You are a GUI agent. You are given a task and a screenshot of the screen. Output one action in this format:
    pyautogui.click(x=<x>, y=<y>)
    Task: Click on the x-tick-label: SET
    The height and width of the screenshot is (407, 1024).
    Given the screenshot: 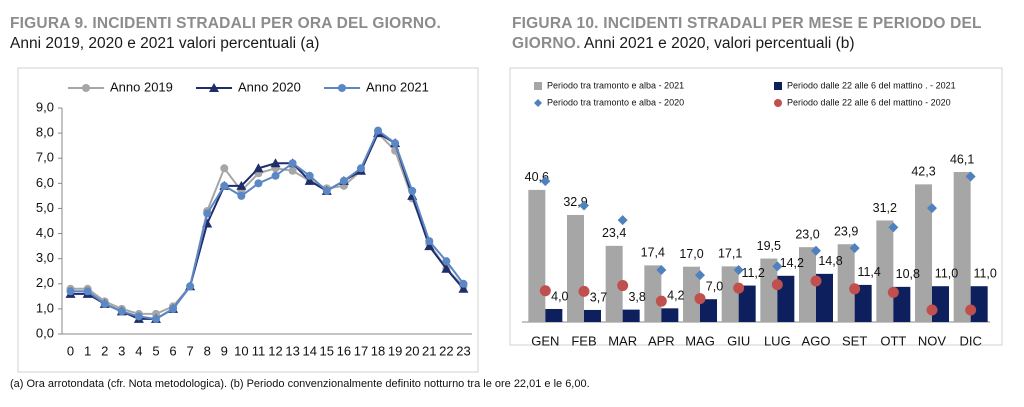 What is the action you would take?
    pyautogui.click(x=854, y=340)
    